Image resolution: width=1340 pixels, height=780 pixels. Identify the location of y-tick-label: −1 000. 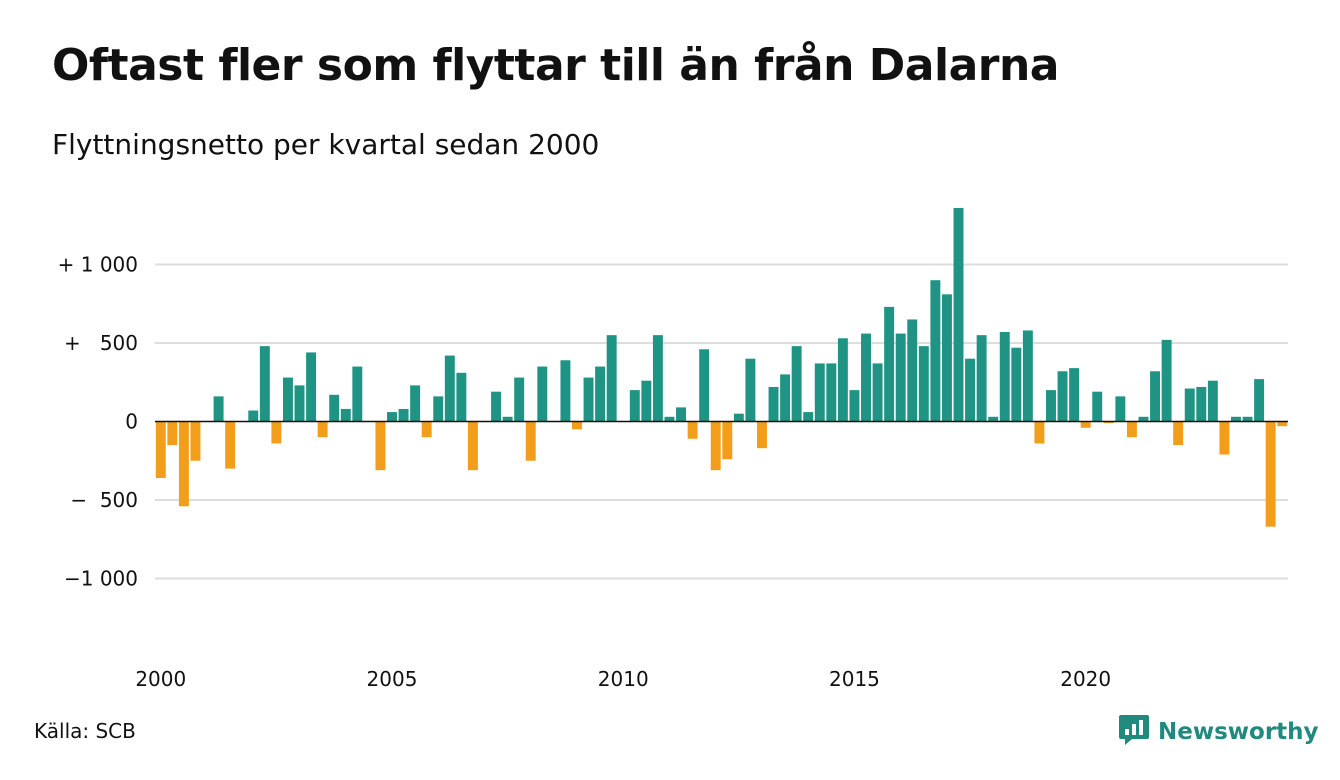
(101, 579).